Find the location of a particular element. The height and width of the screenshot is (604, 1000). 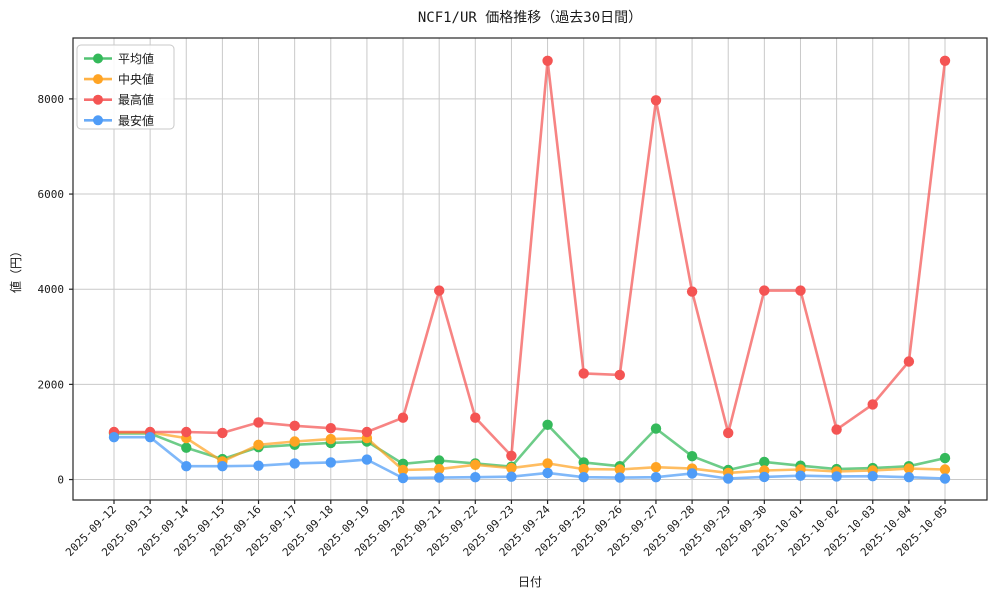

legend-item-max: 最高値 is located at coordinates (119, 99).